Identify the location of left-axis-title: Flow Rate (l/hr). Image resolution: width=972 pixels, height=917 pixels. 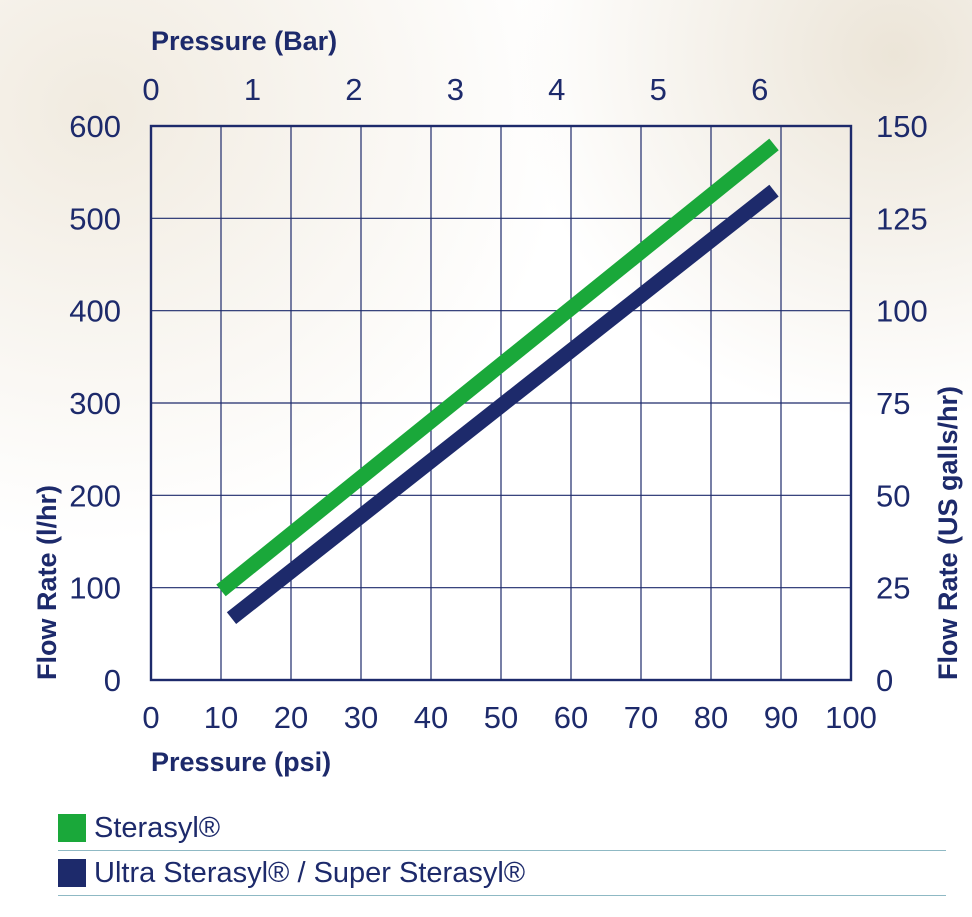
(47, 582).